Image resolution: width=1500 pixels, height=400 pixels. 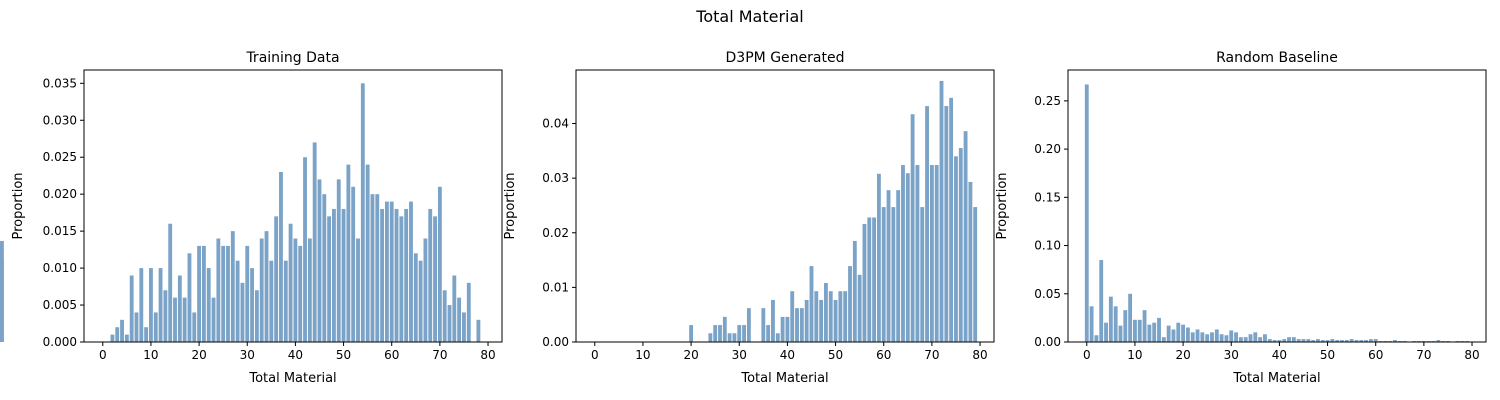 I want to click on x-tick-label: 10, so click(x=642, y=355).